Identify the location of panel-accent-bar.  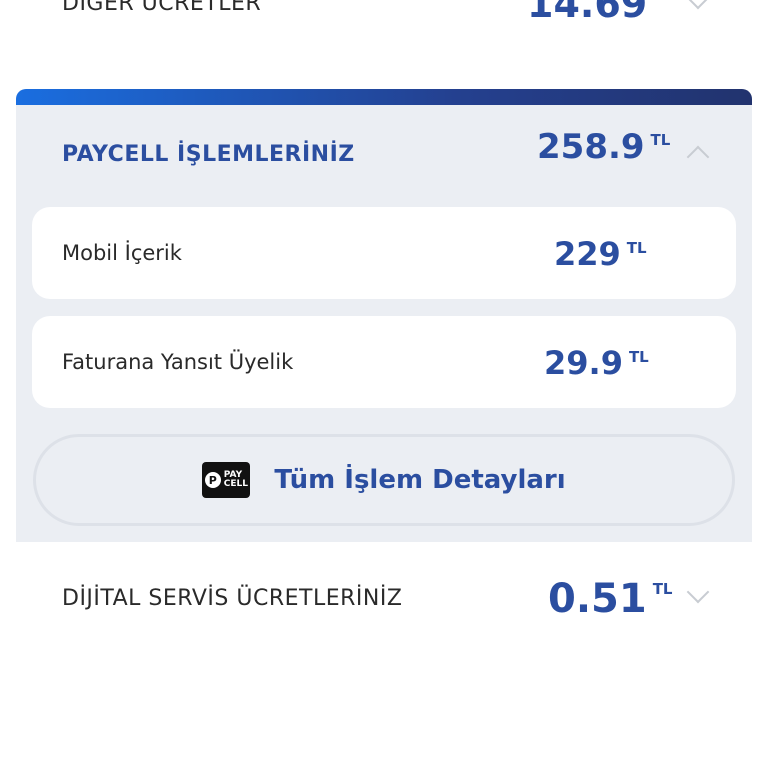
(384, 97).